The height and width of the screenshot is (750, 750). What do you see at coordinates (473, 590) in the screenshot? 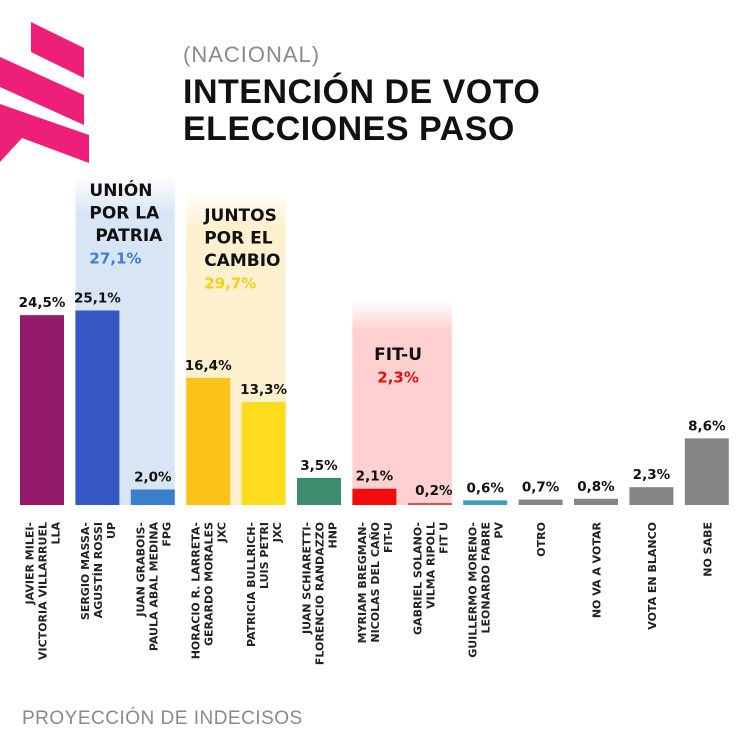
I see `category-label-line: GUILLERMO MORENO-` at bounding box center [473, 590].